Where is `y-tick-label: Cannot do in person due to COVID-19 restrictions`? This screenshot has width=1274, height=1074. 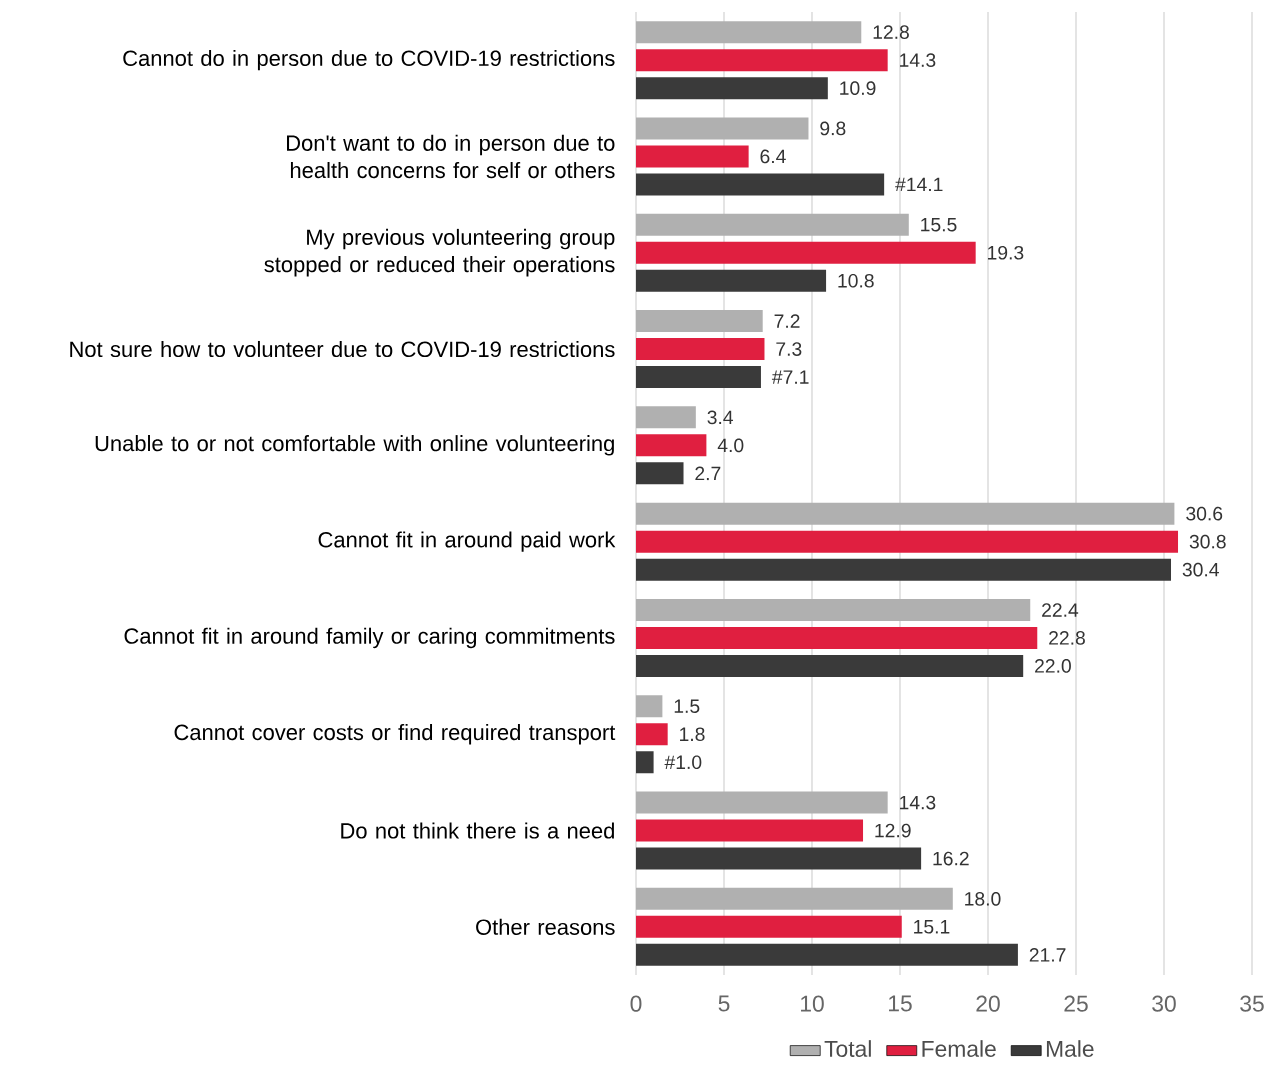
y-tick-label: Cannot do in person due to COVID-19 restrictions is located at coordinates (369, 60).